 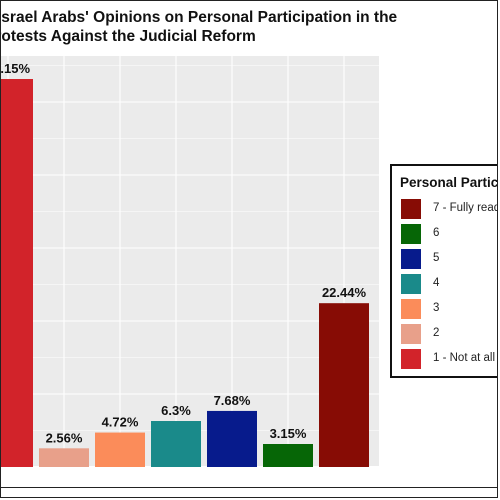 What do you see at coordinates (232, 400) in the screenshot?
I see `data-label: 7.68%` at bounding box center [232, 400].